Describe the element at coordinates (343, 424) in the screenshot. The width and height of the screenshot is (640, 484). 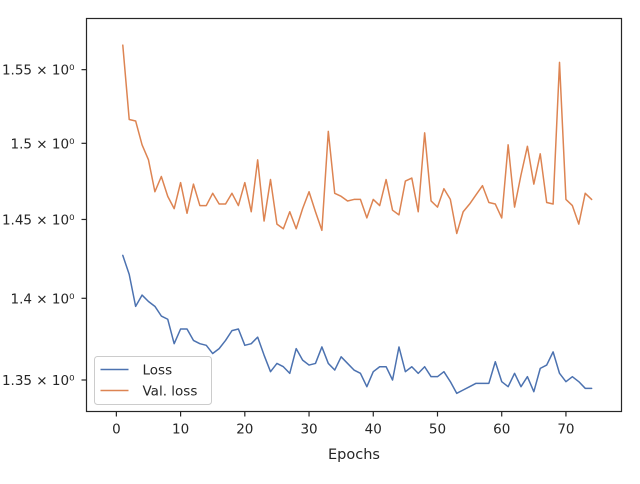
I see `x-axis: 0 10 20 30 40 50 60 70` at that location.